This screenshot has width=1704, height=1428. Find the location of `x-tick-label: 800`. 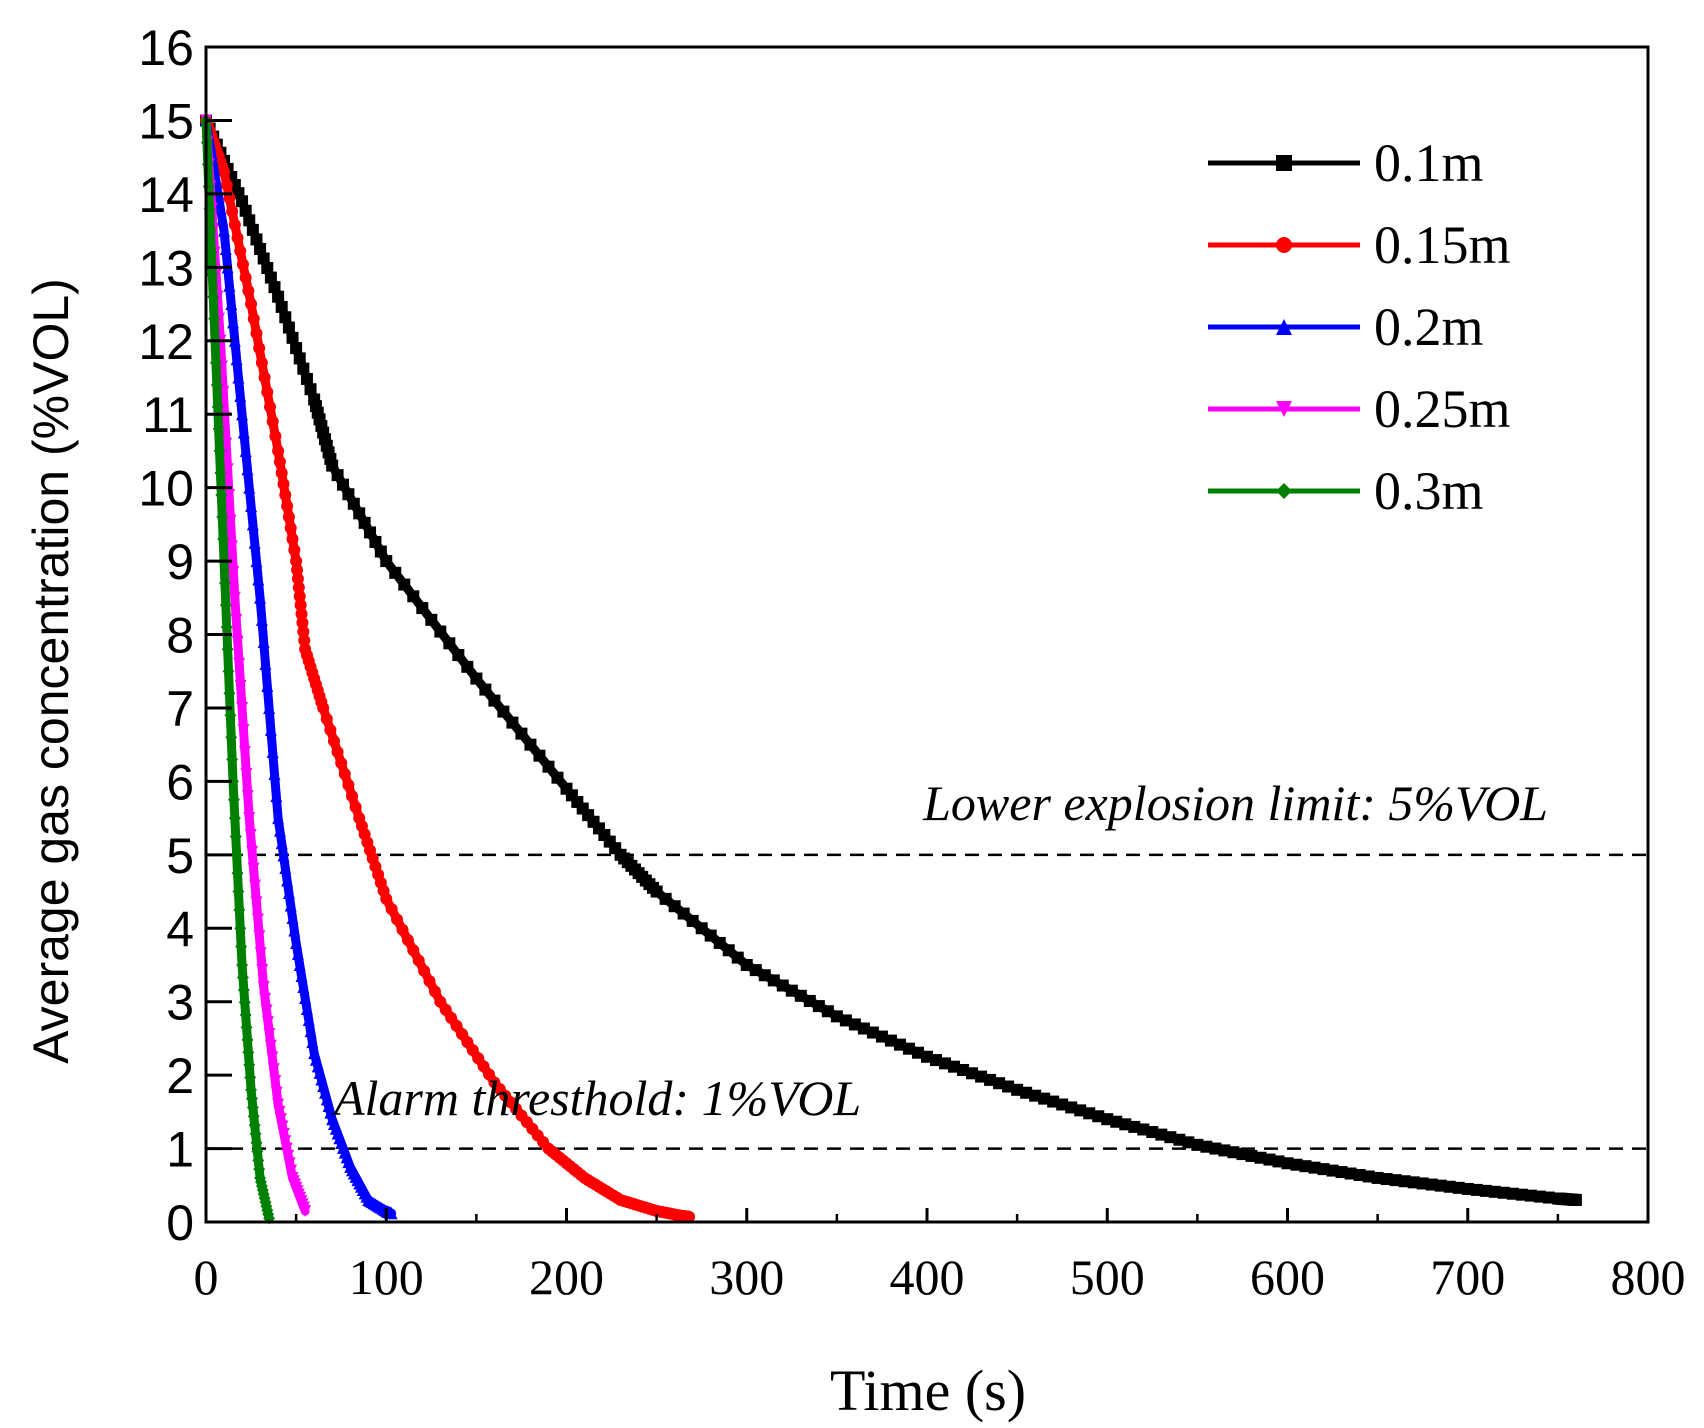

x-tick-label: 800 is located at coordinates (1648, 1277).